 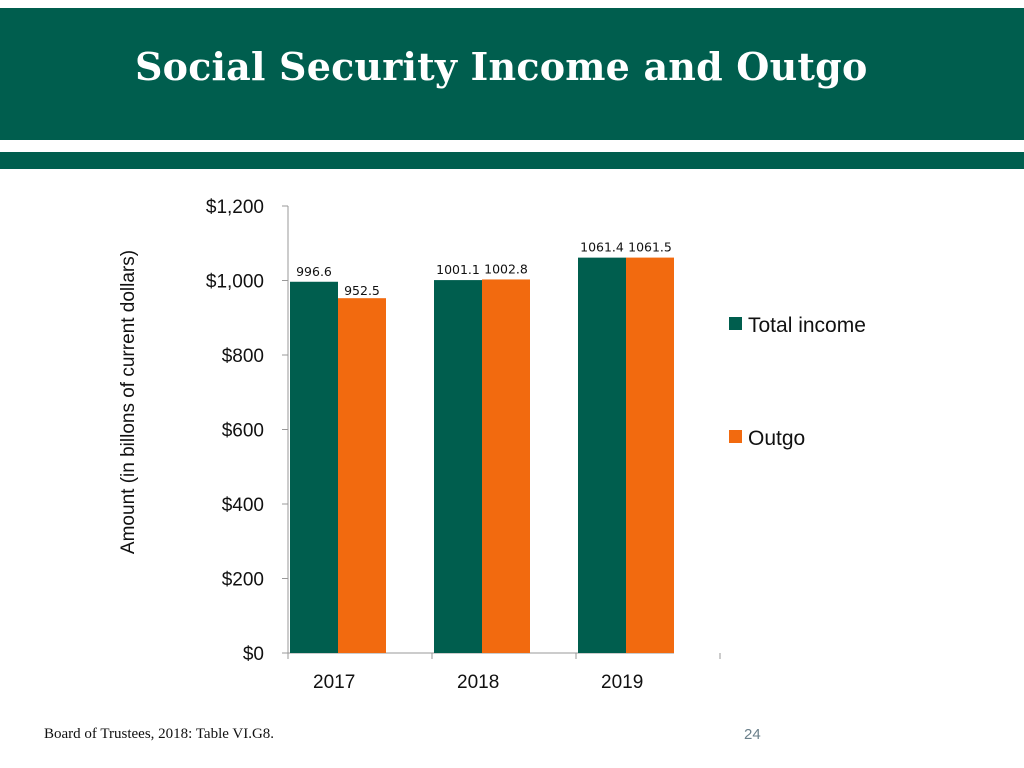 I want to click on data-label: 1061.4, so click(x=602, y=247).